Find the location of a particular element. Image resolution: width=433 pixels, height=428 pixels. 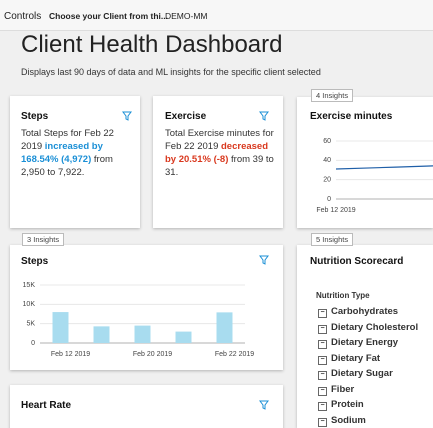

nutrition-row: − Protein is located at coordinates (341, 405).